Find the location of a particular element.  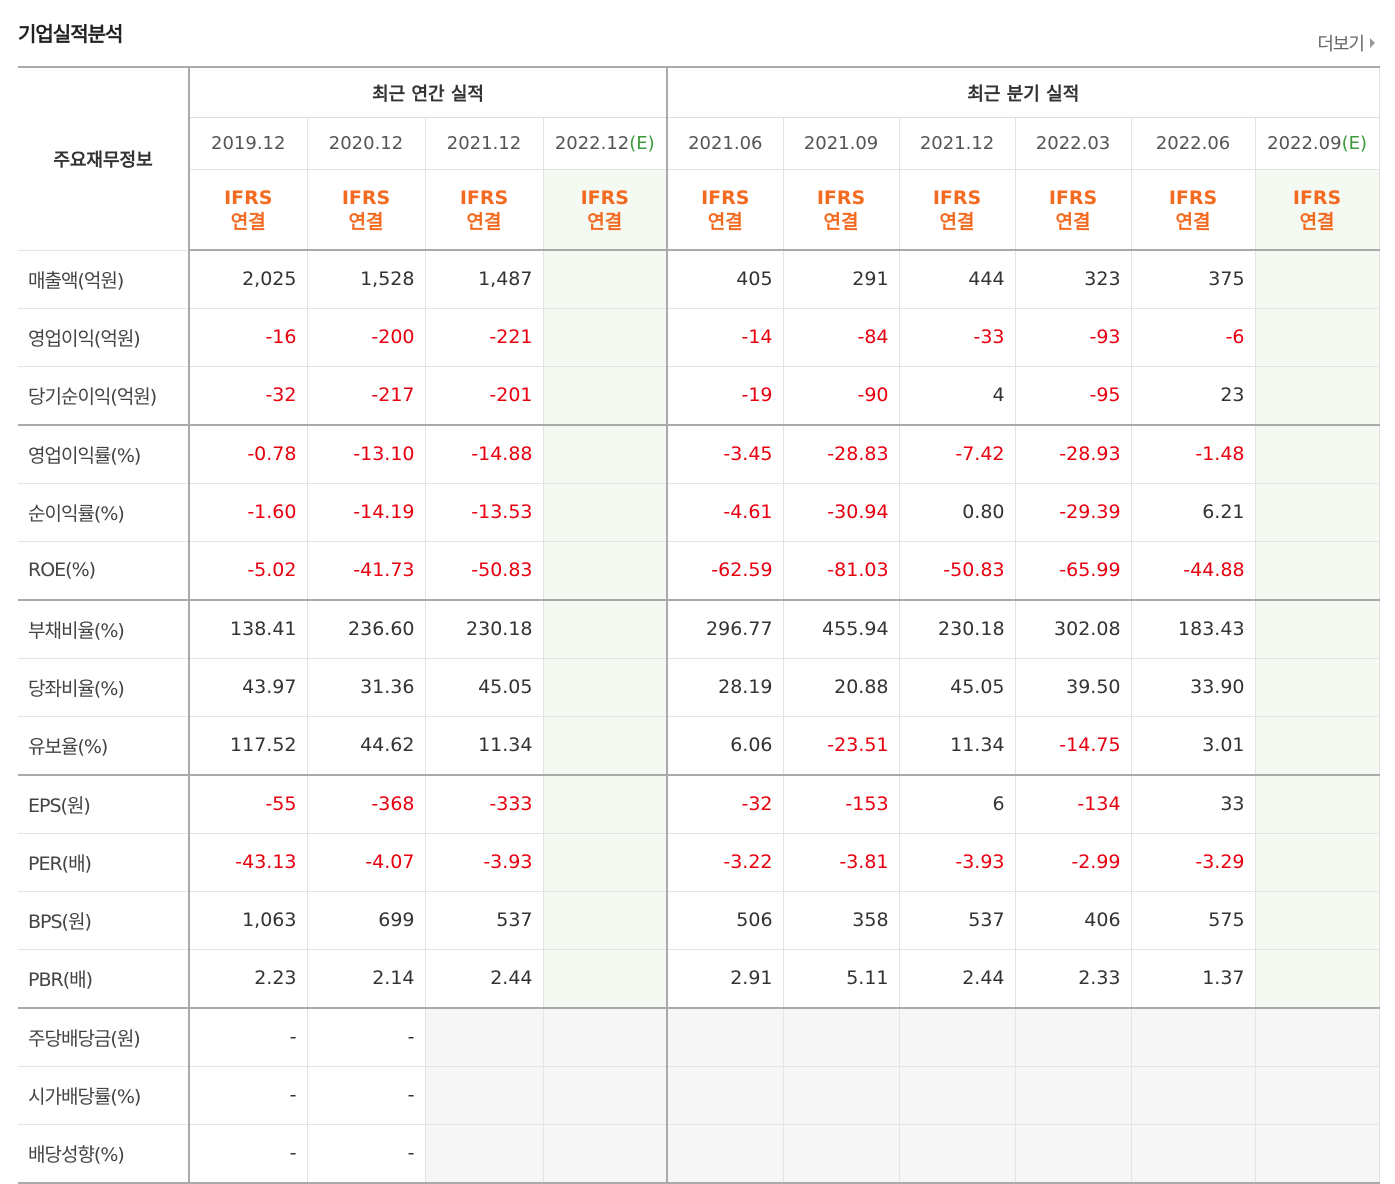

table-row: 주당배당금(원) - - is located at coordinates (699, 1036).